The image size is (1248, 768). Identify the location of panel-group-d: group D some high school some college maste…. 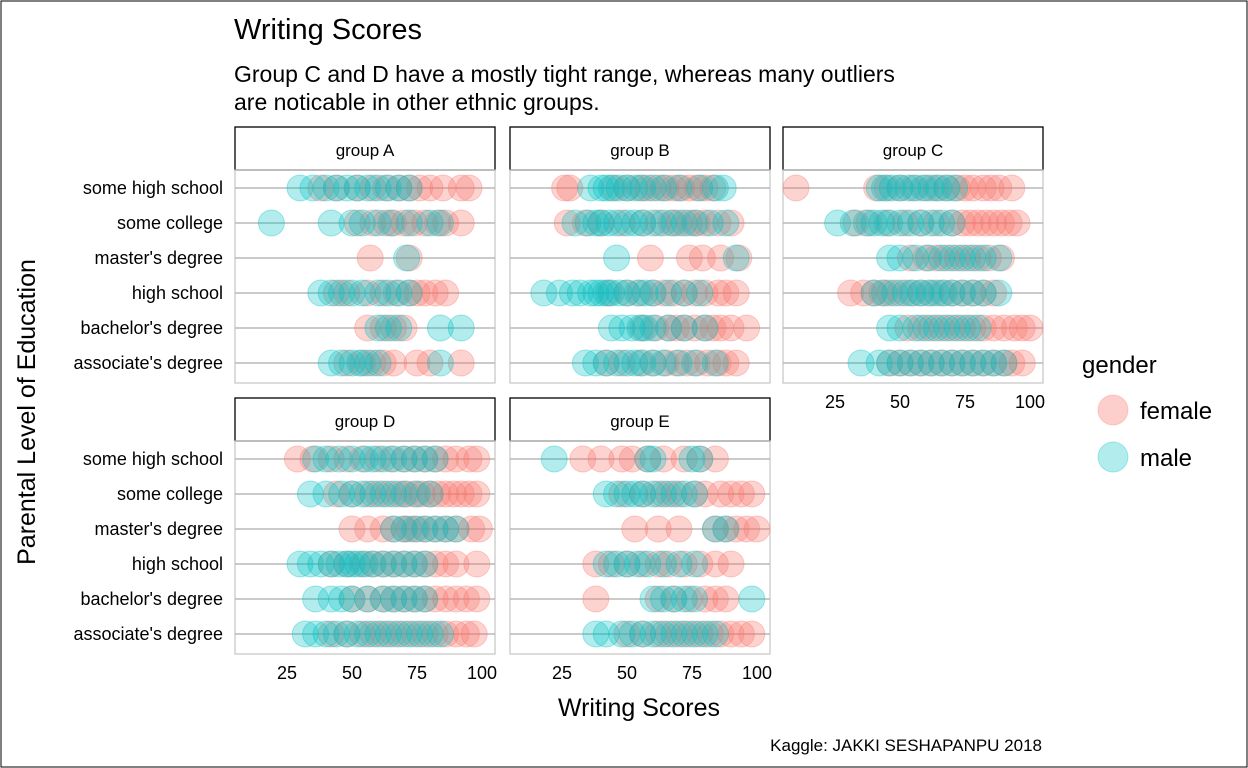
(285, 540).